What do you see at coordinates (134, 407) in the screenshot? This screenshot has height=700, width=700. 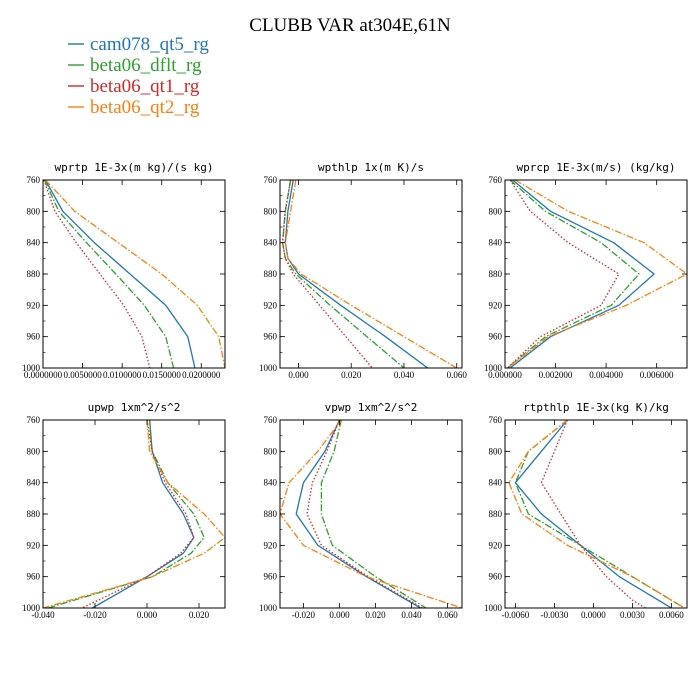 I see `panel-title: upwp 1xm^2/s^2` at bounding box center [134, 407].